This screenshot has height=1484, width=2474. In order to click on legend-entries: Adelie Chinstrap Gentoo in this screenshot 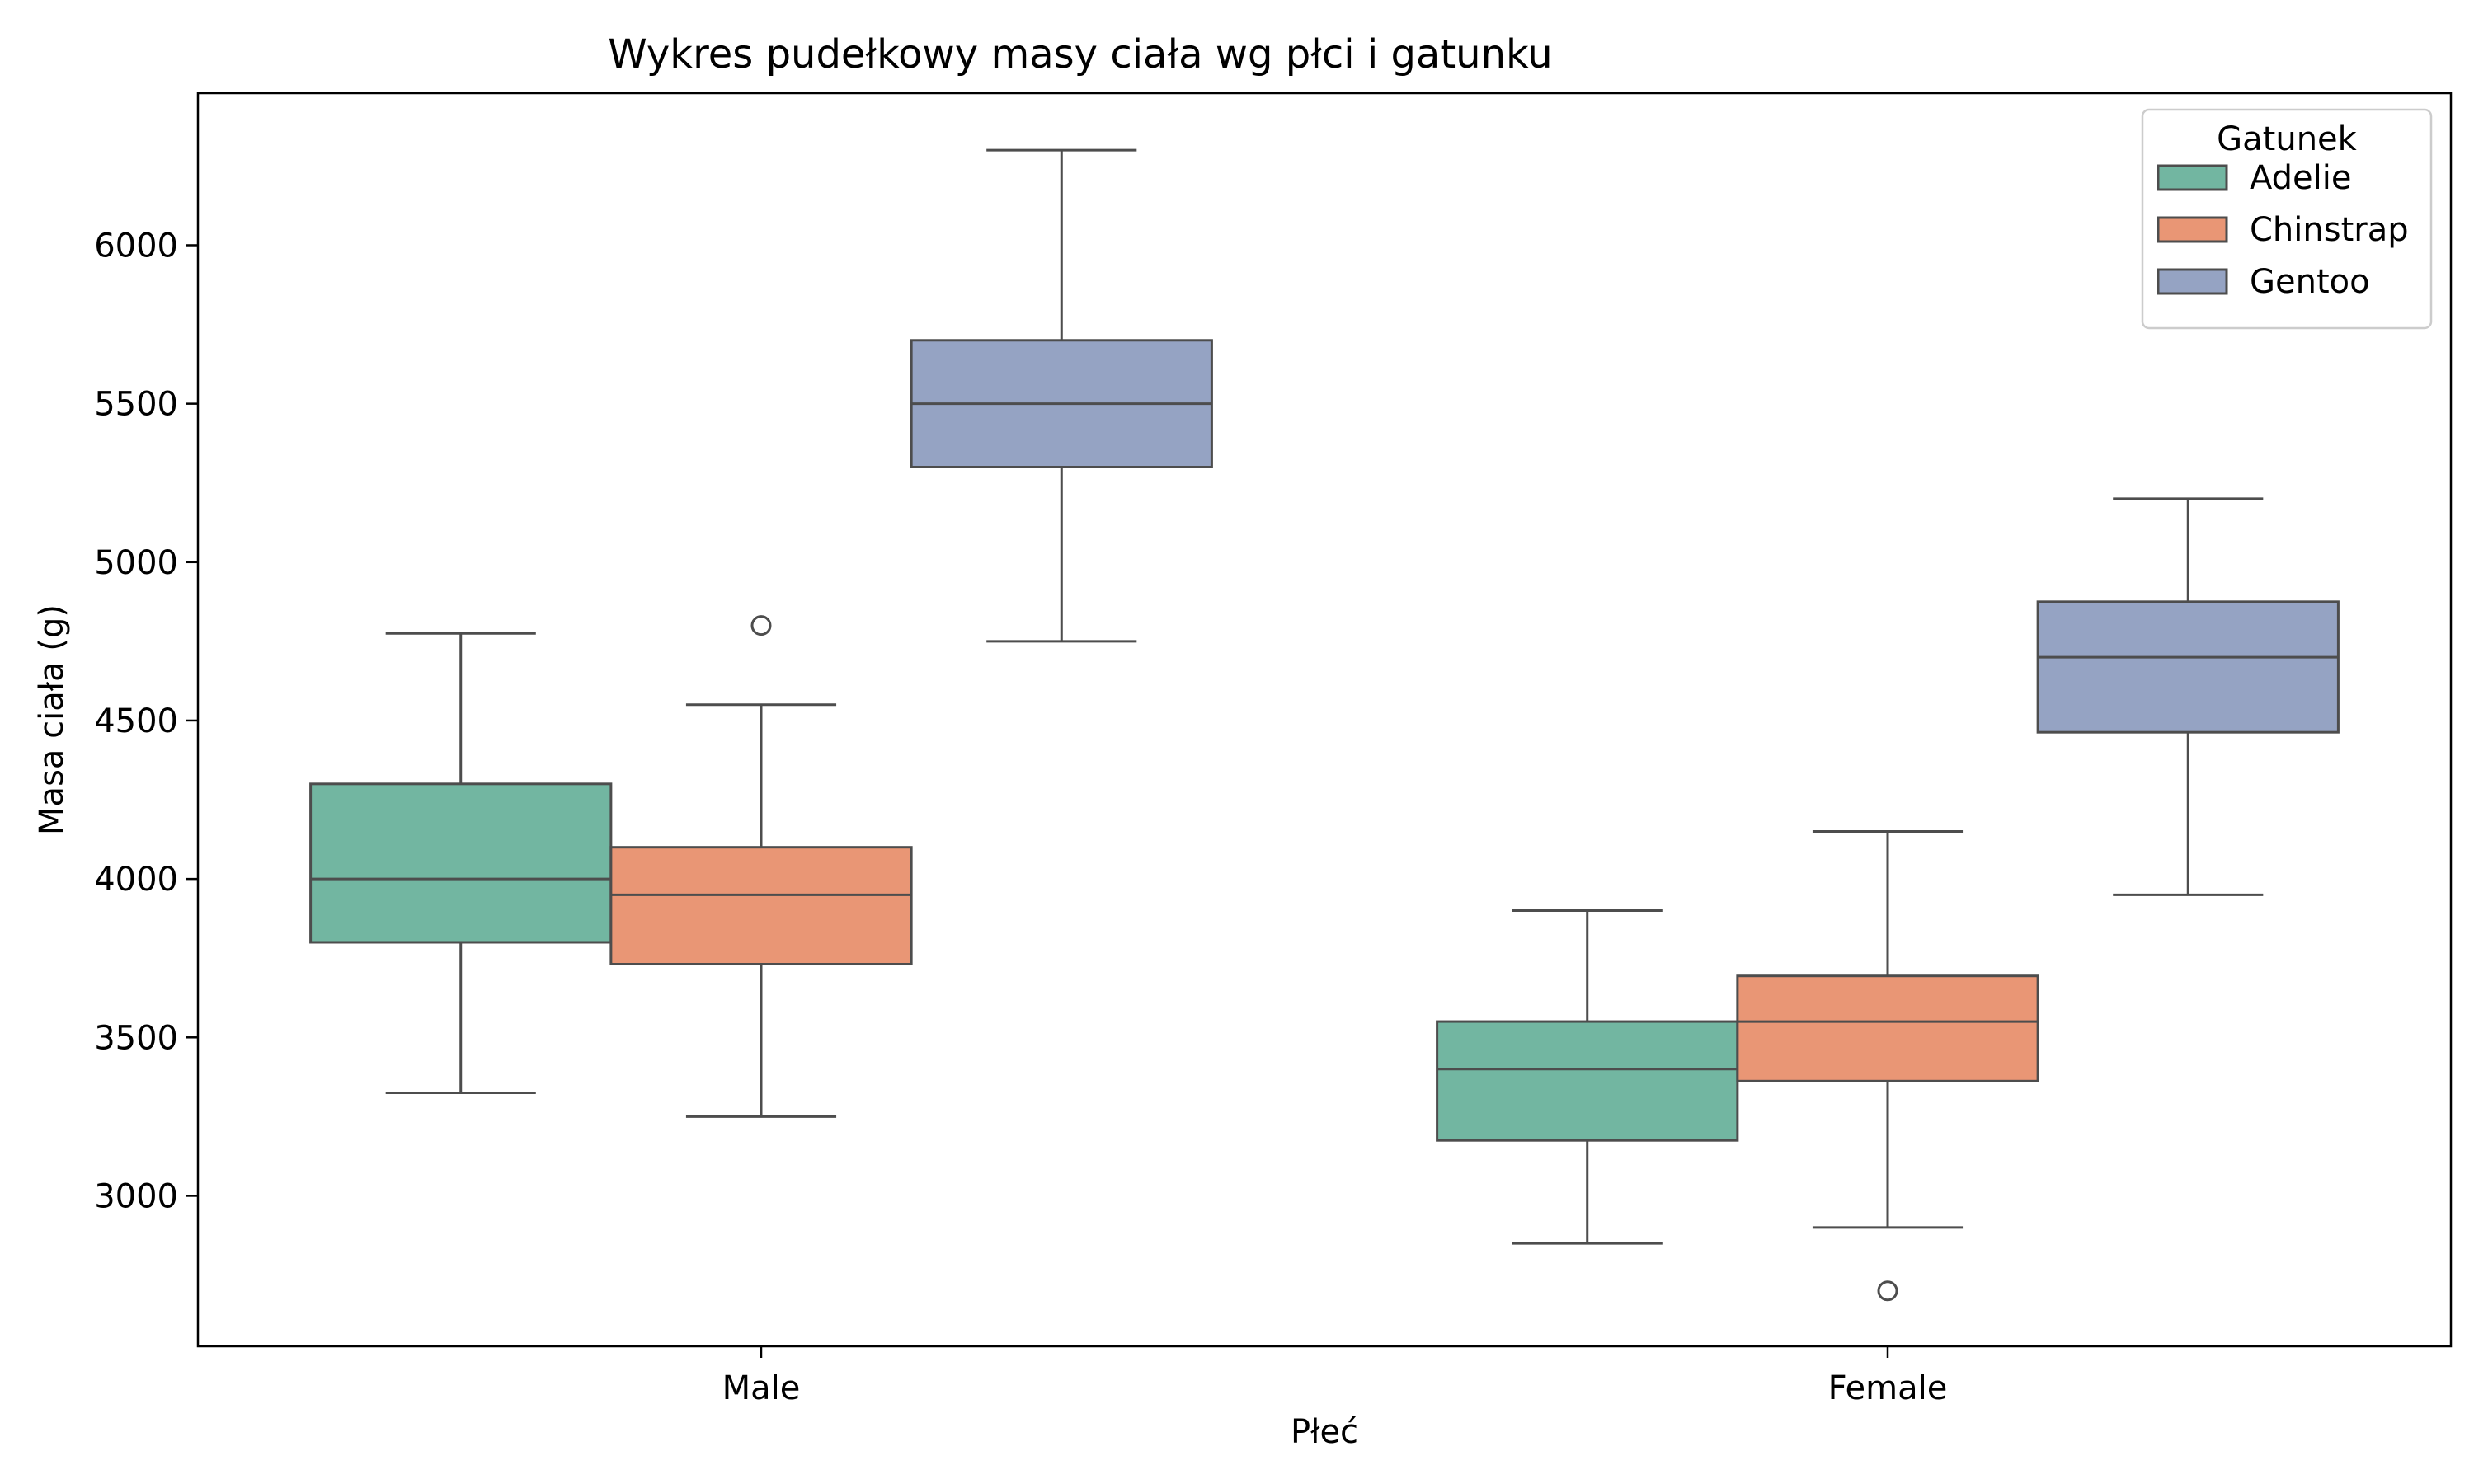, I will do `click(2283, 230)`.